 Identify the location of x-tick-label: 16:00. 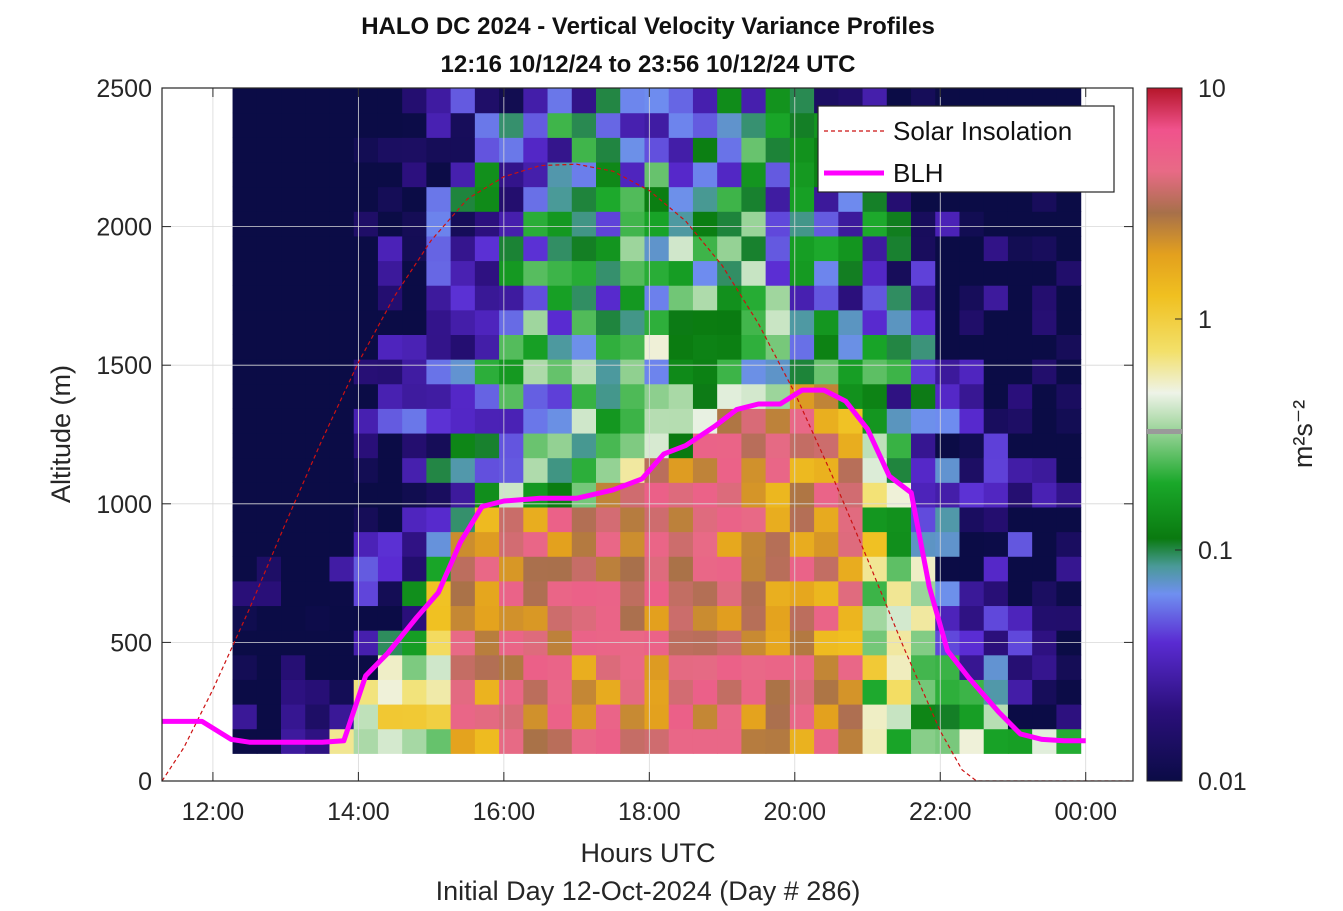
(504, 812).